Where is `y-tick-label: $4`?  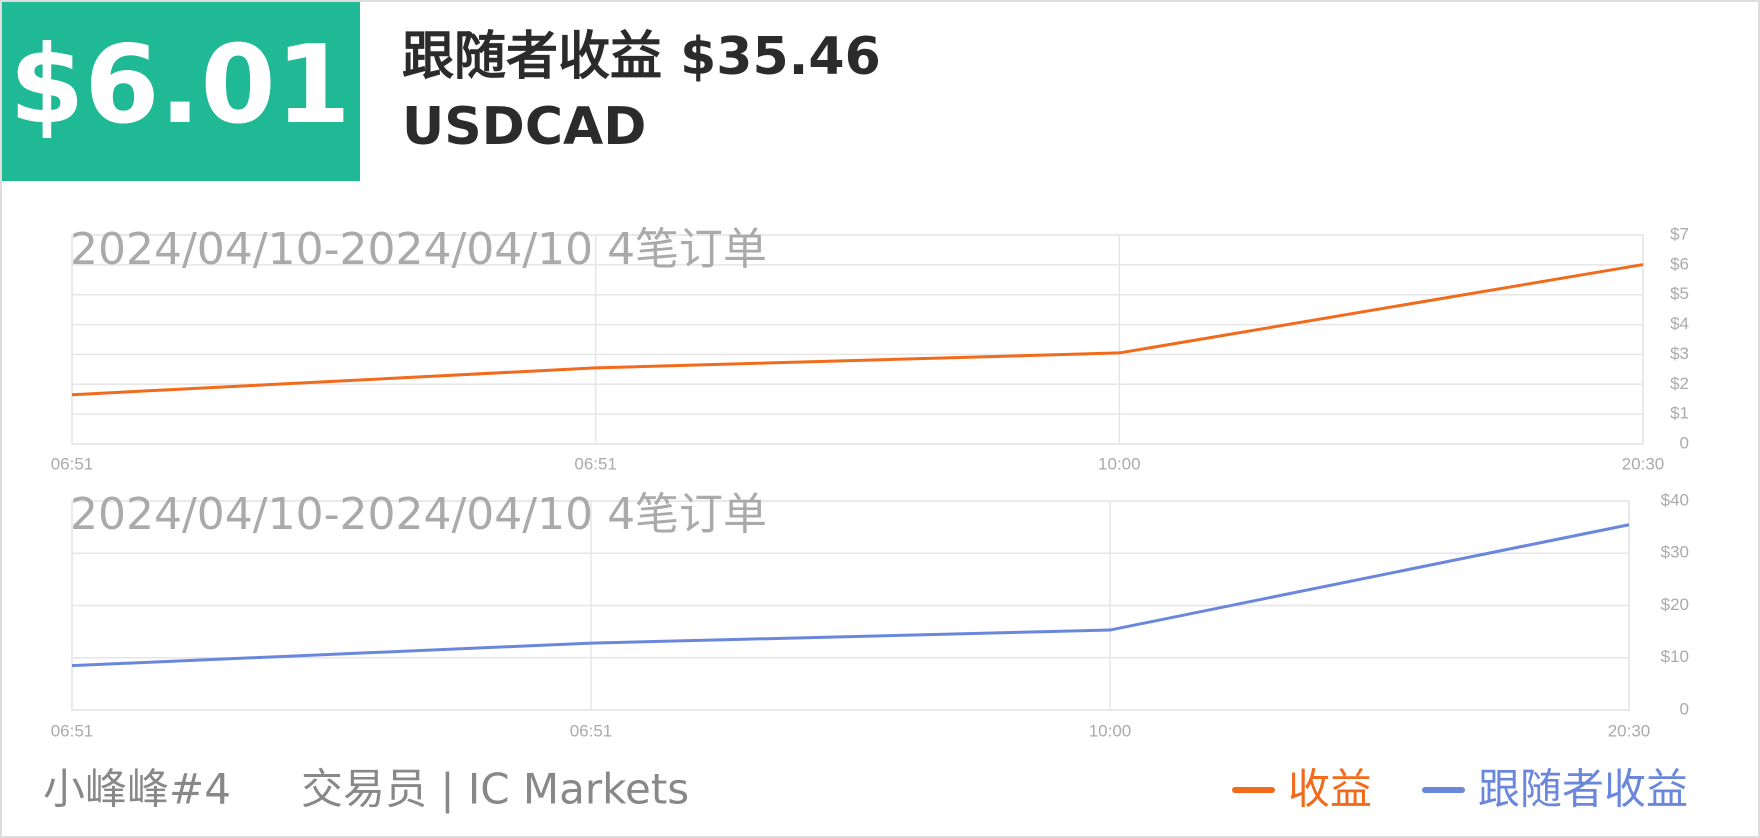
y-tick-label: $4 is located at coordinates (1679, 323).